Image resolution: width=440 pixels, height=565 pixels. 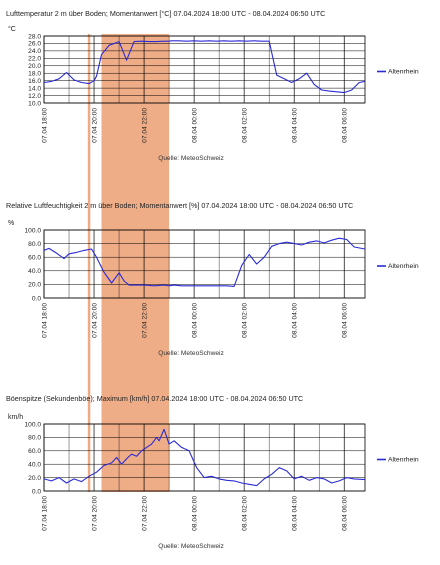 What do you see at coordinates (34, 81) in the screenshot?
I see `y-tick-label: 16.0` at bounding box center [34, 81].